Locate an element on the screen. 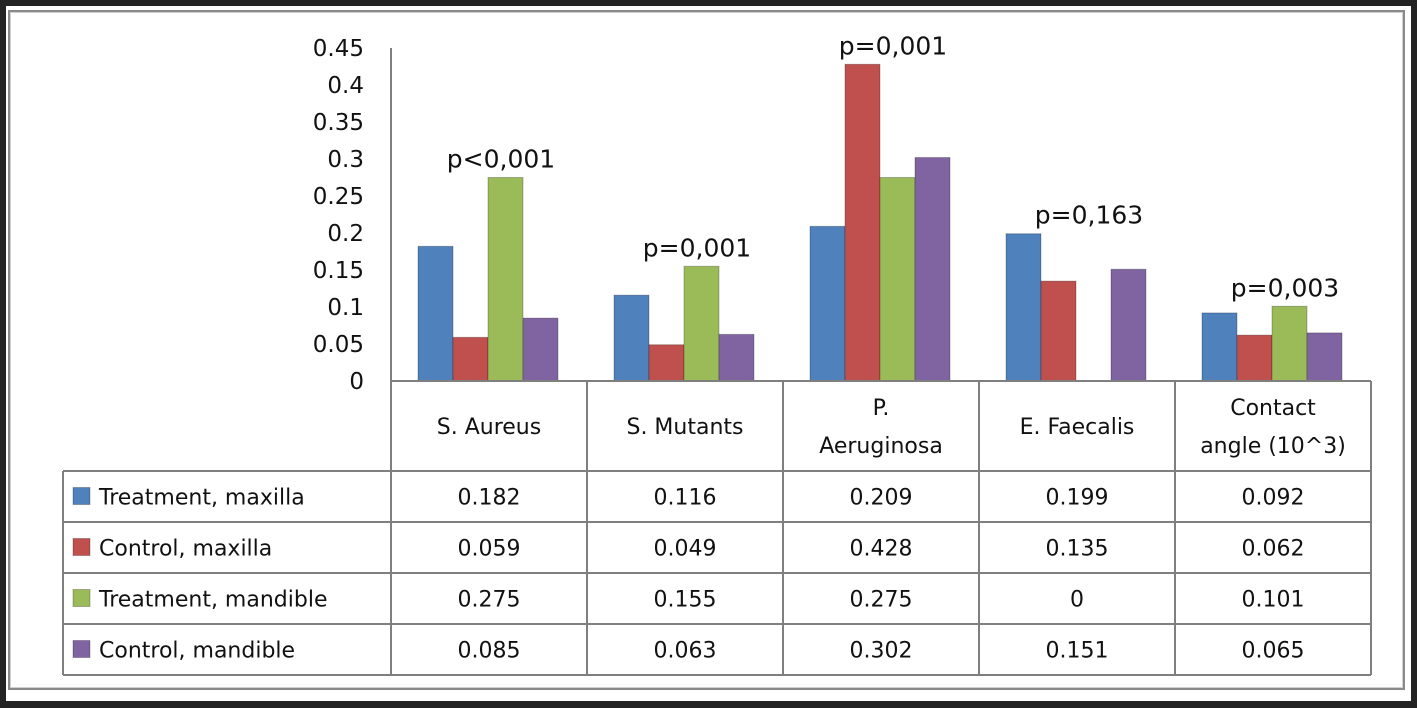 Image resolution: width=1417 pixels, height=708 pixels. data-table-cell: 0.135 is located at coordinates (1077, 549).